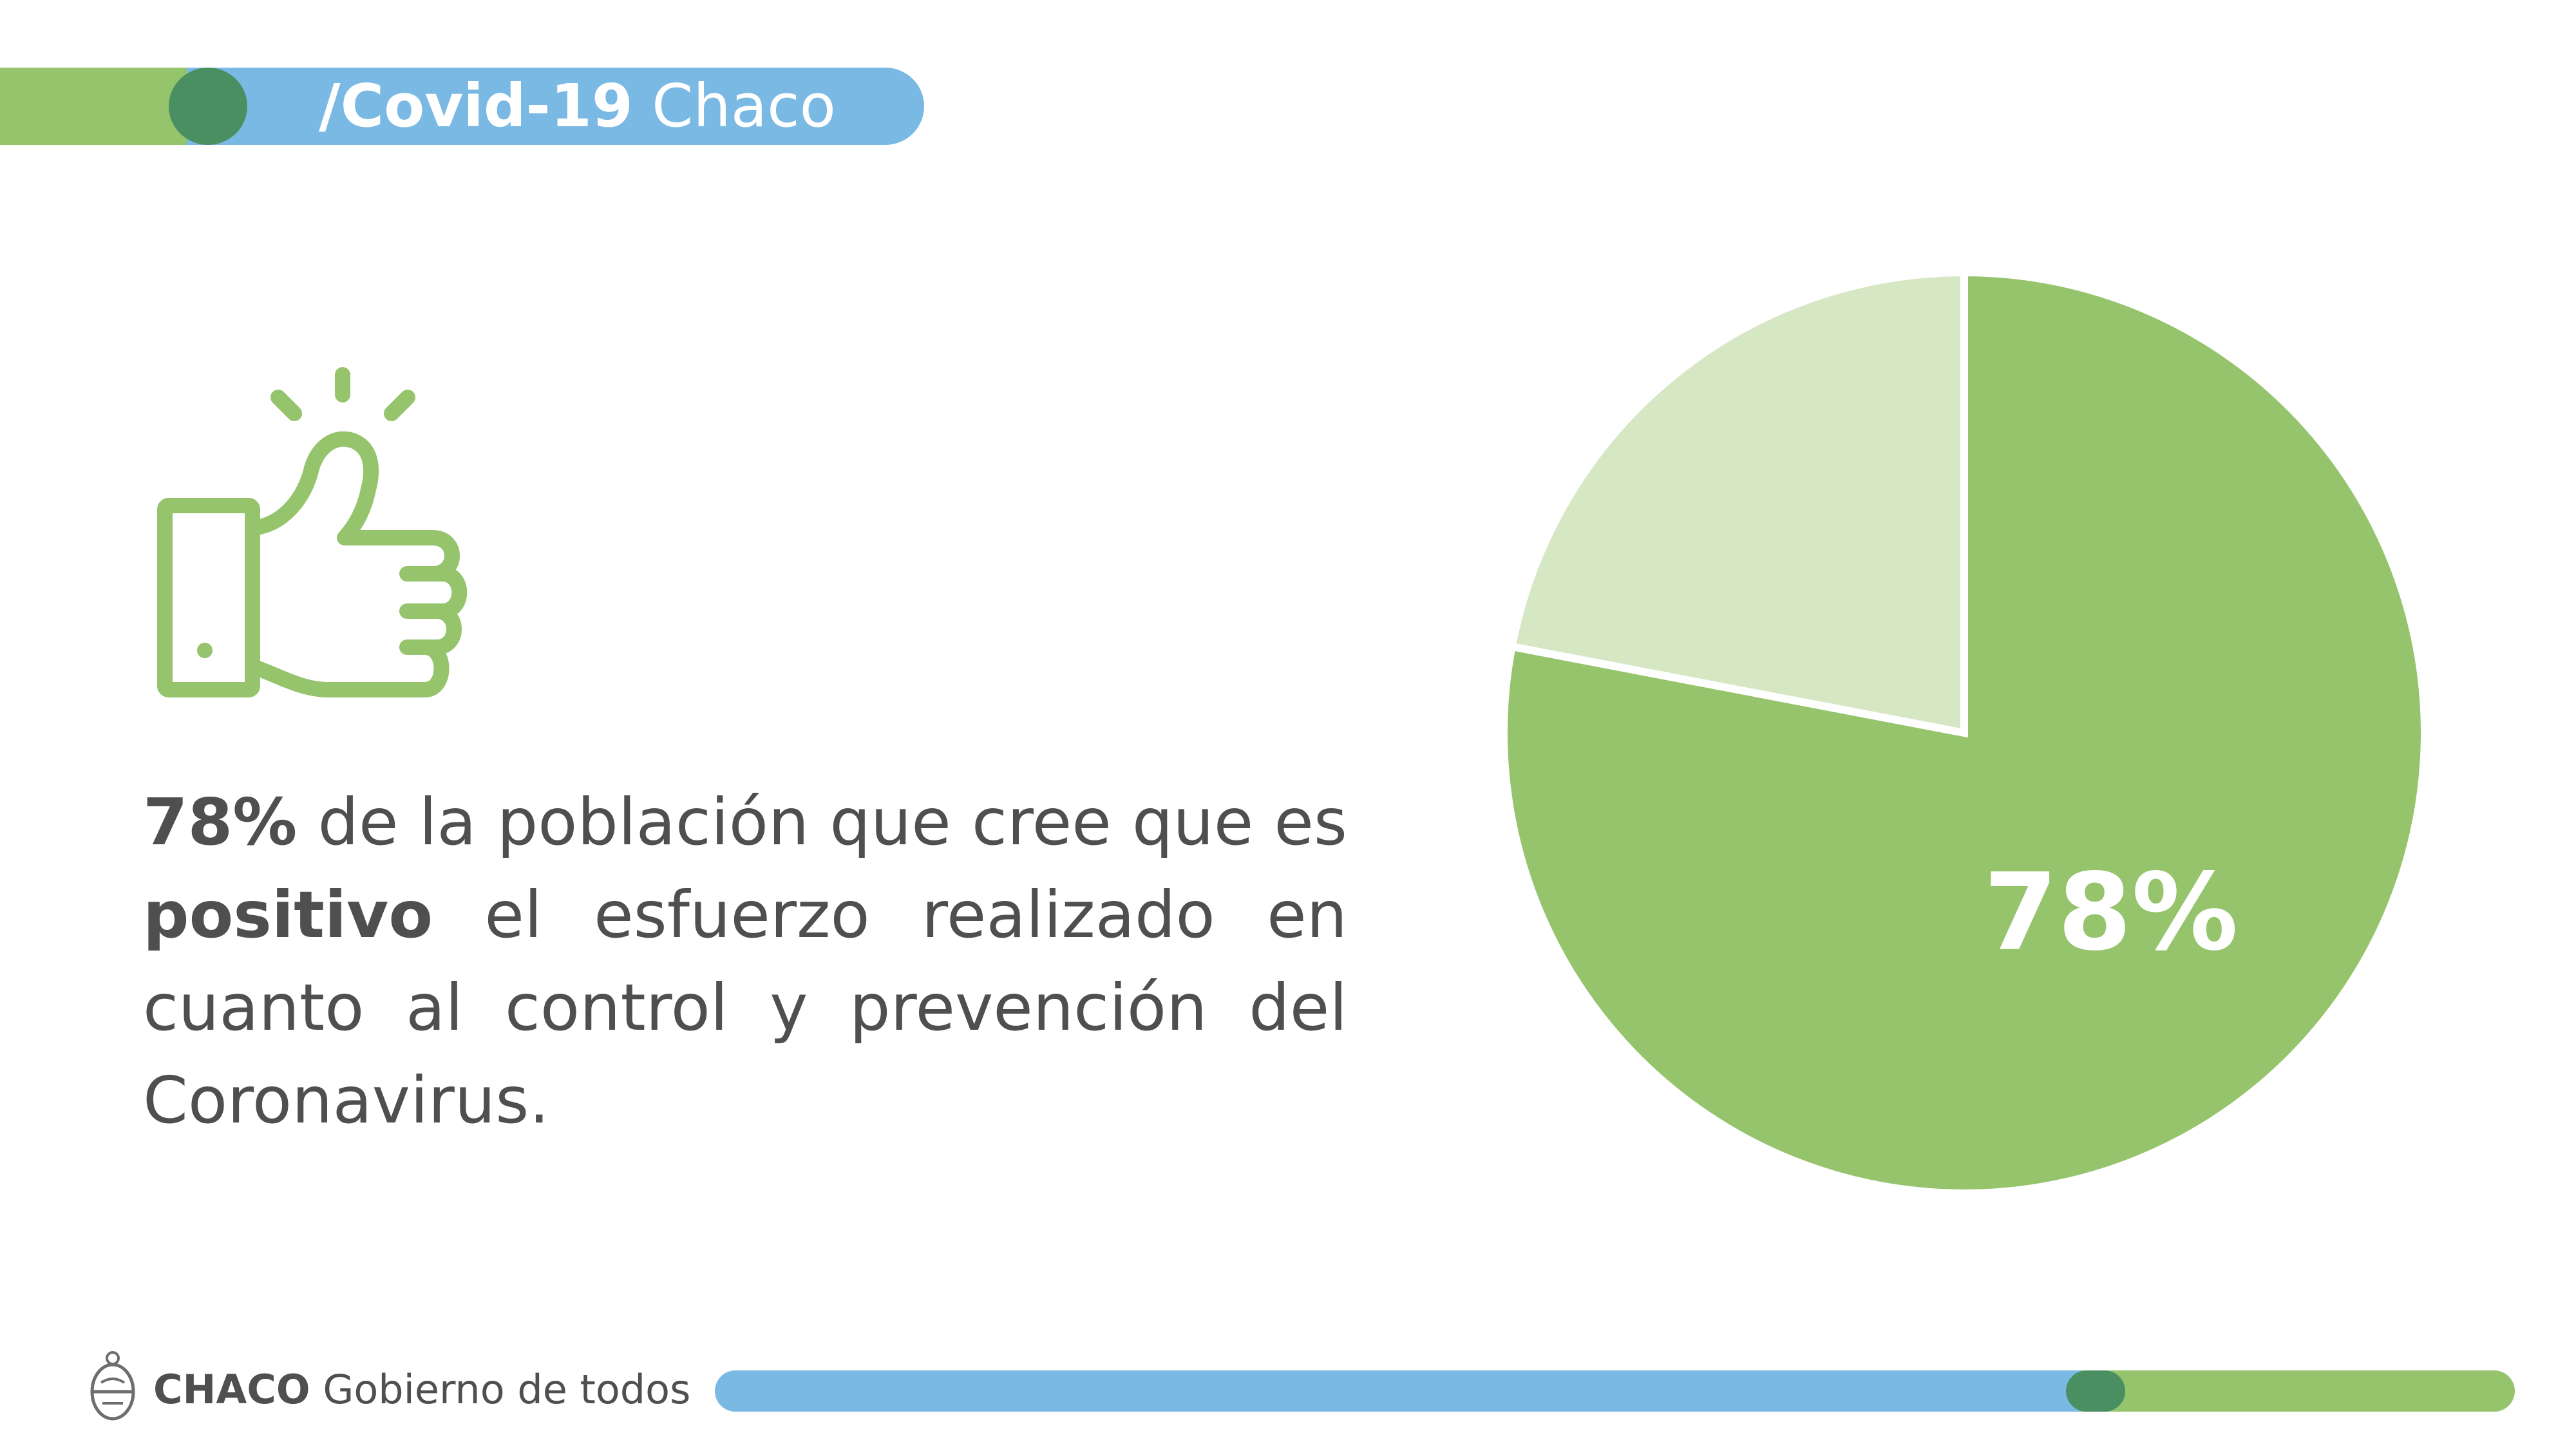 This screenshot has height=1449, width=2576. Describe the element at coordinates (288, 914) in the screenshot. I see `statement-highlight-word: positivo` at that location.